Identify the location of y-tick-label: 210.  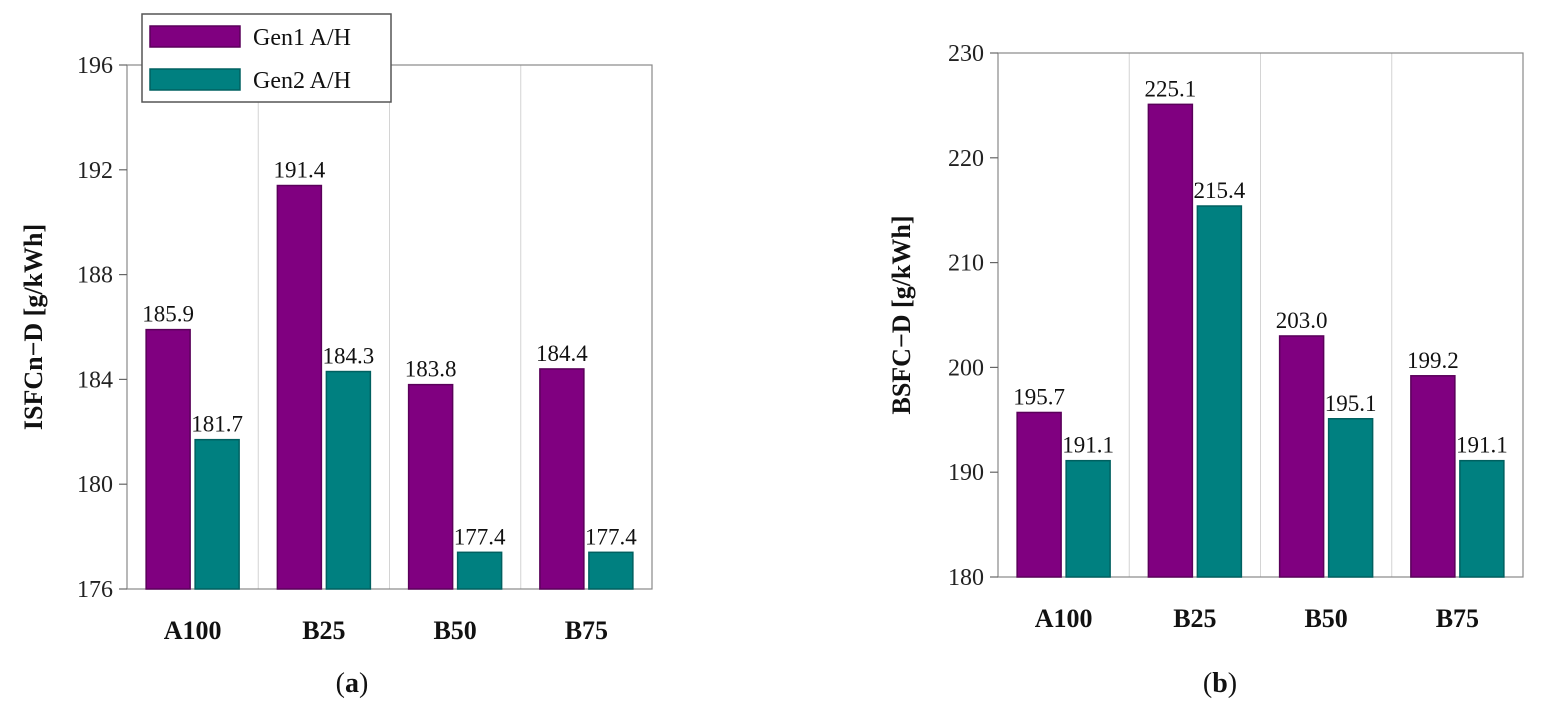
(966, 264).